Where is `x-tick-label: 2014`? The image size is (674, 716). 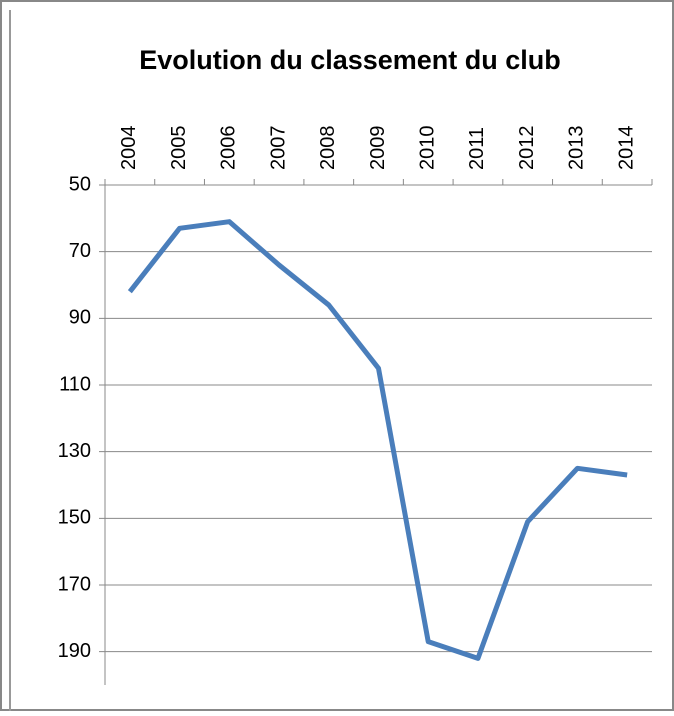 x-tick-label: 2014 is located at coordinates (626, 148).